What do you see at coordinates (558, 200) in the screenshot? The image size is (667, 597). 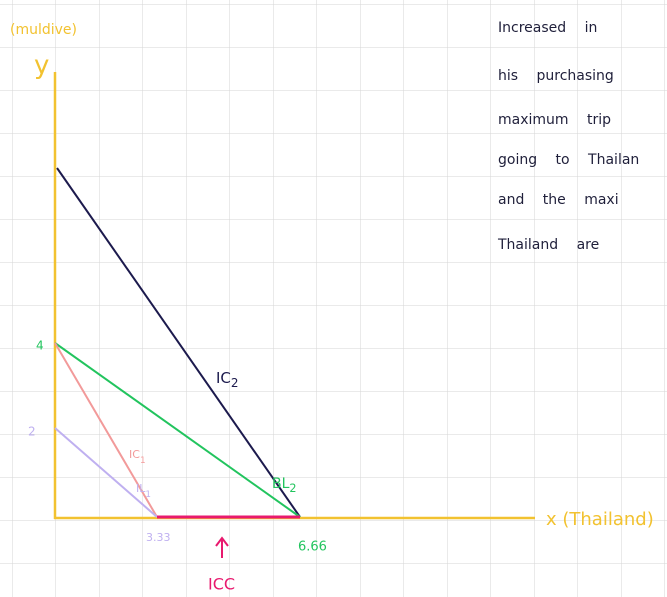 I see `note-line: and the maxi` at bounding box center [558, 200].